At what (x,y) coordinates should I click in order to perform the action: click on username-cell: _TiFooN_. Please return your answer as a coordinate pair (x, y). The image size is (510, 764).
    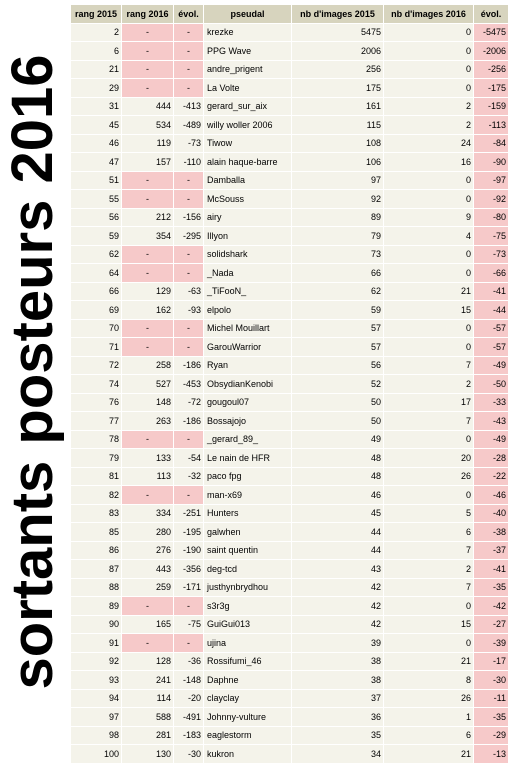
    Looking at the image, I should click on (247, 291).